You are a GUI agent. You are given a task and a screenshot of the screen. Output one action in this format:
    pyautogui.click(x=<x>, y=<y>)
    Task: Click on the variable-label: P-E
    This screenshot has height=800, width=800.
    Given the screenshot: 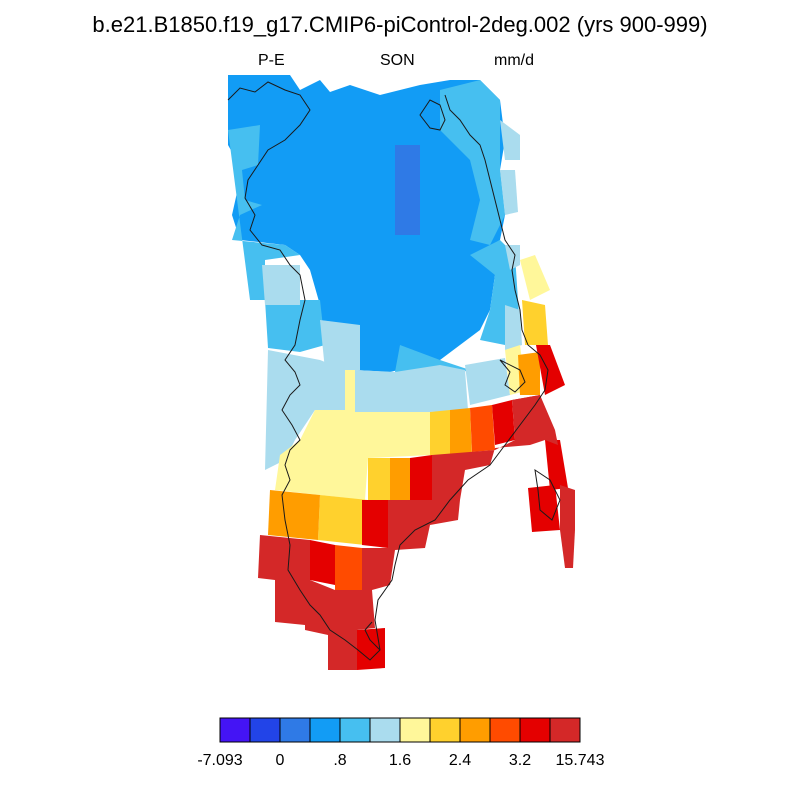 What is the action you would take?
    pyautogui.click(x=271, y=60)
    